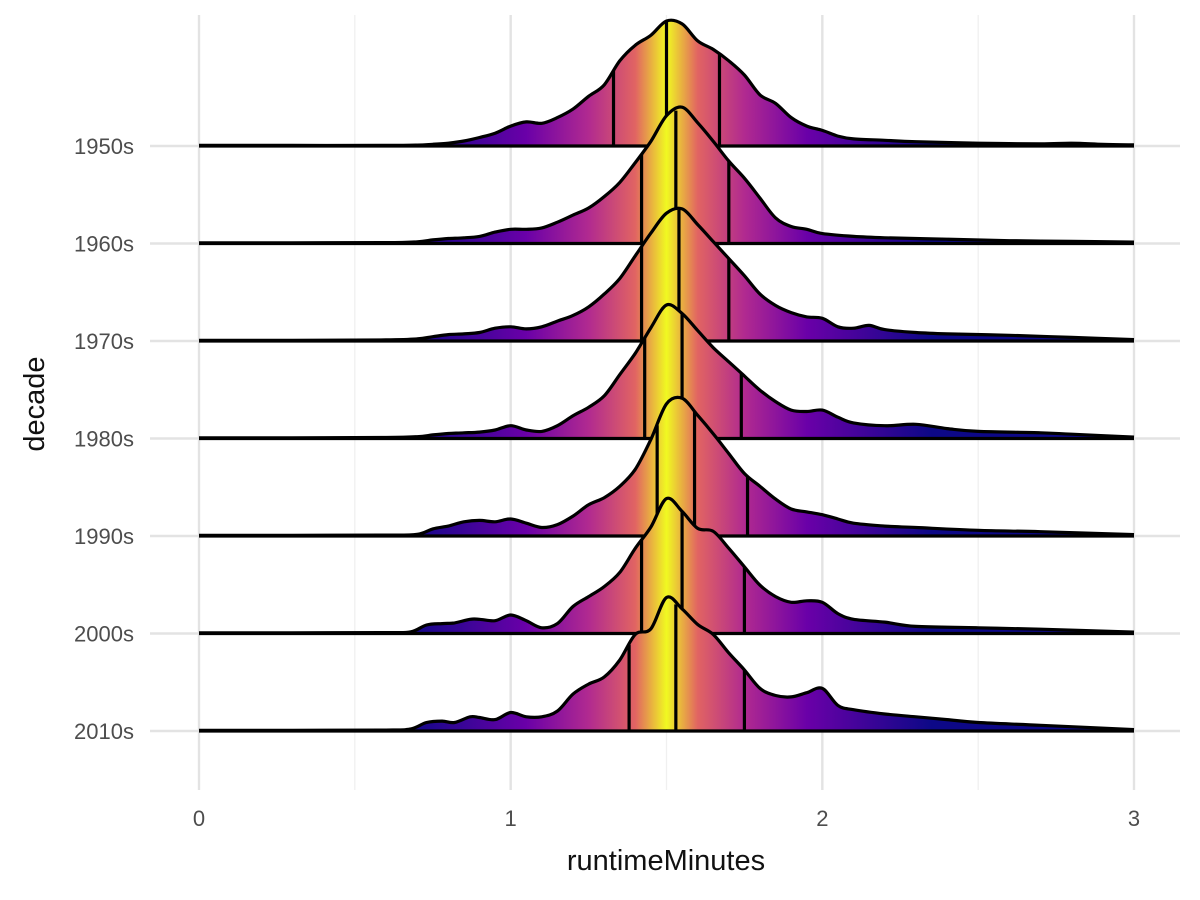  Describe the element at coordinates (35, 403) in the screenshot. I see `y-axis-title: decade` at that location.